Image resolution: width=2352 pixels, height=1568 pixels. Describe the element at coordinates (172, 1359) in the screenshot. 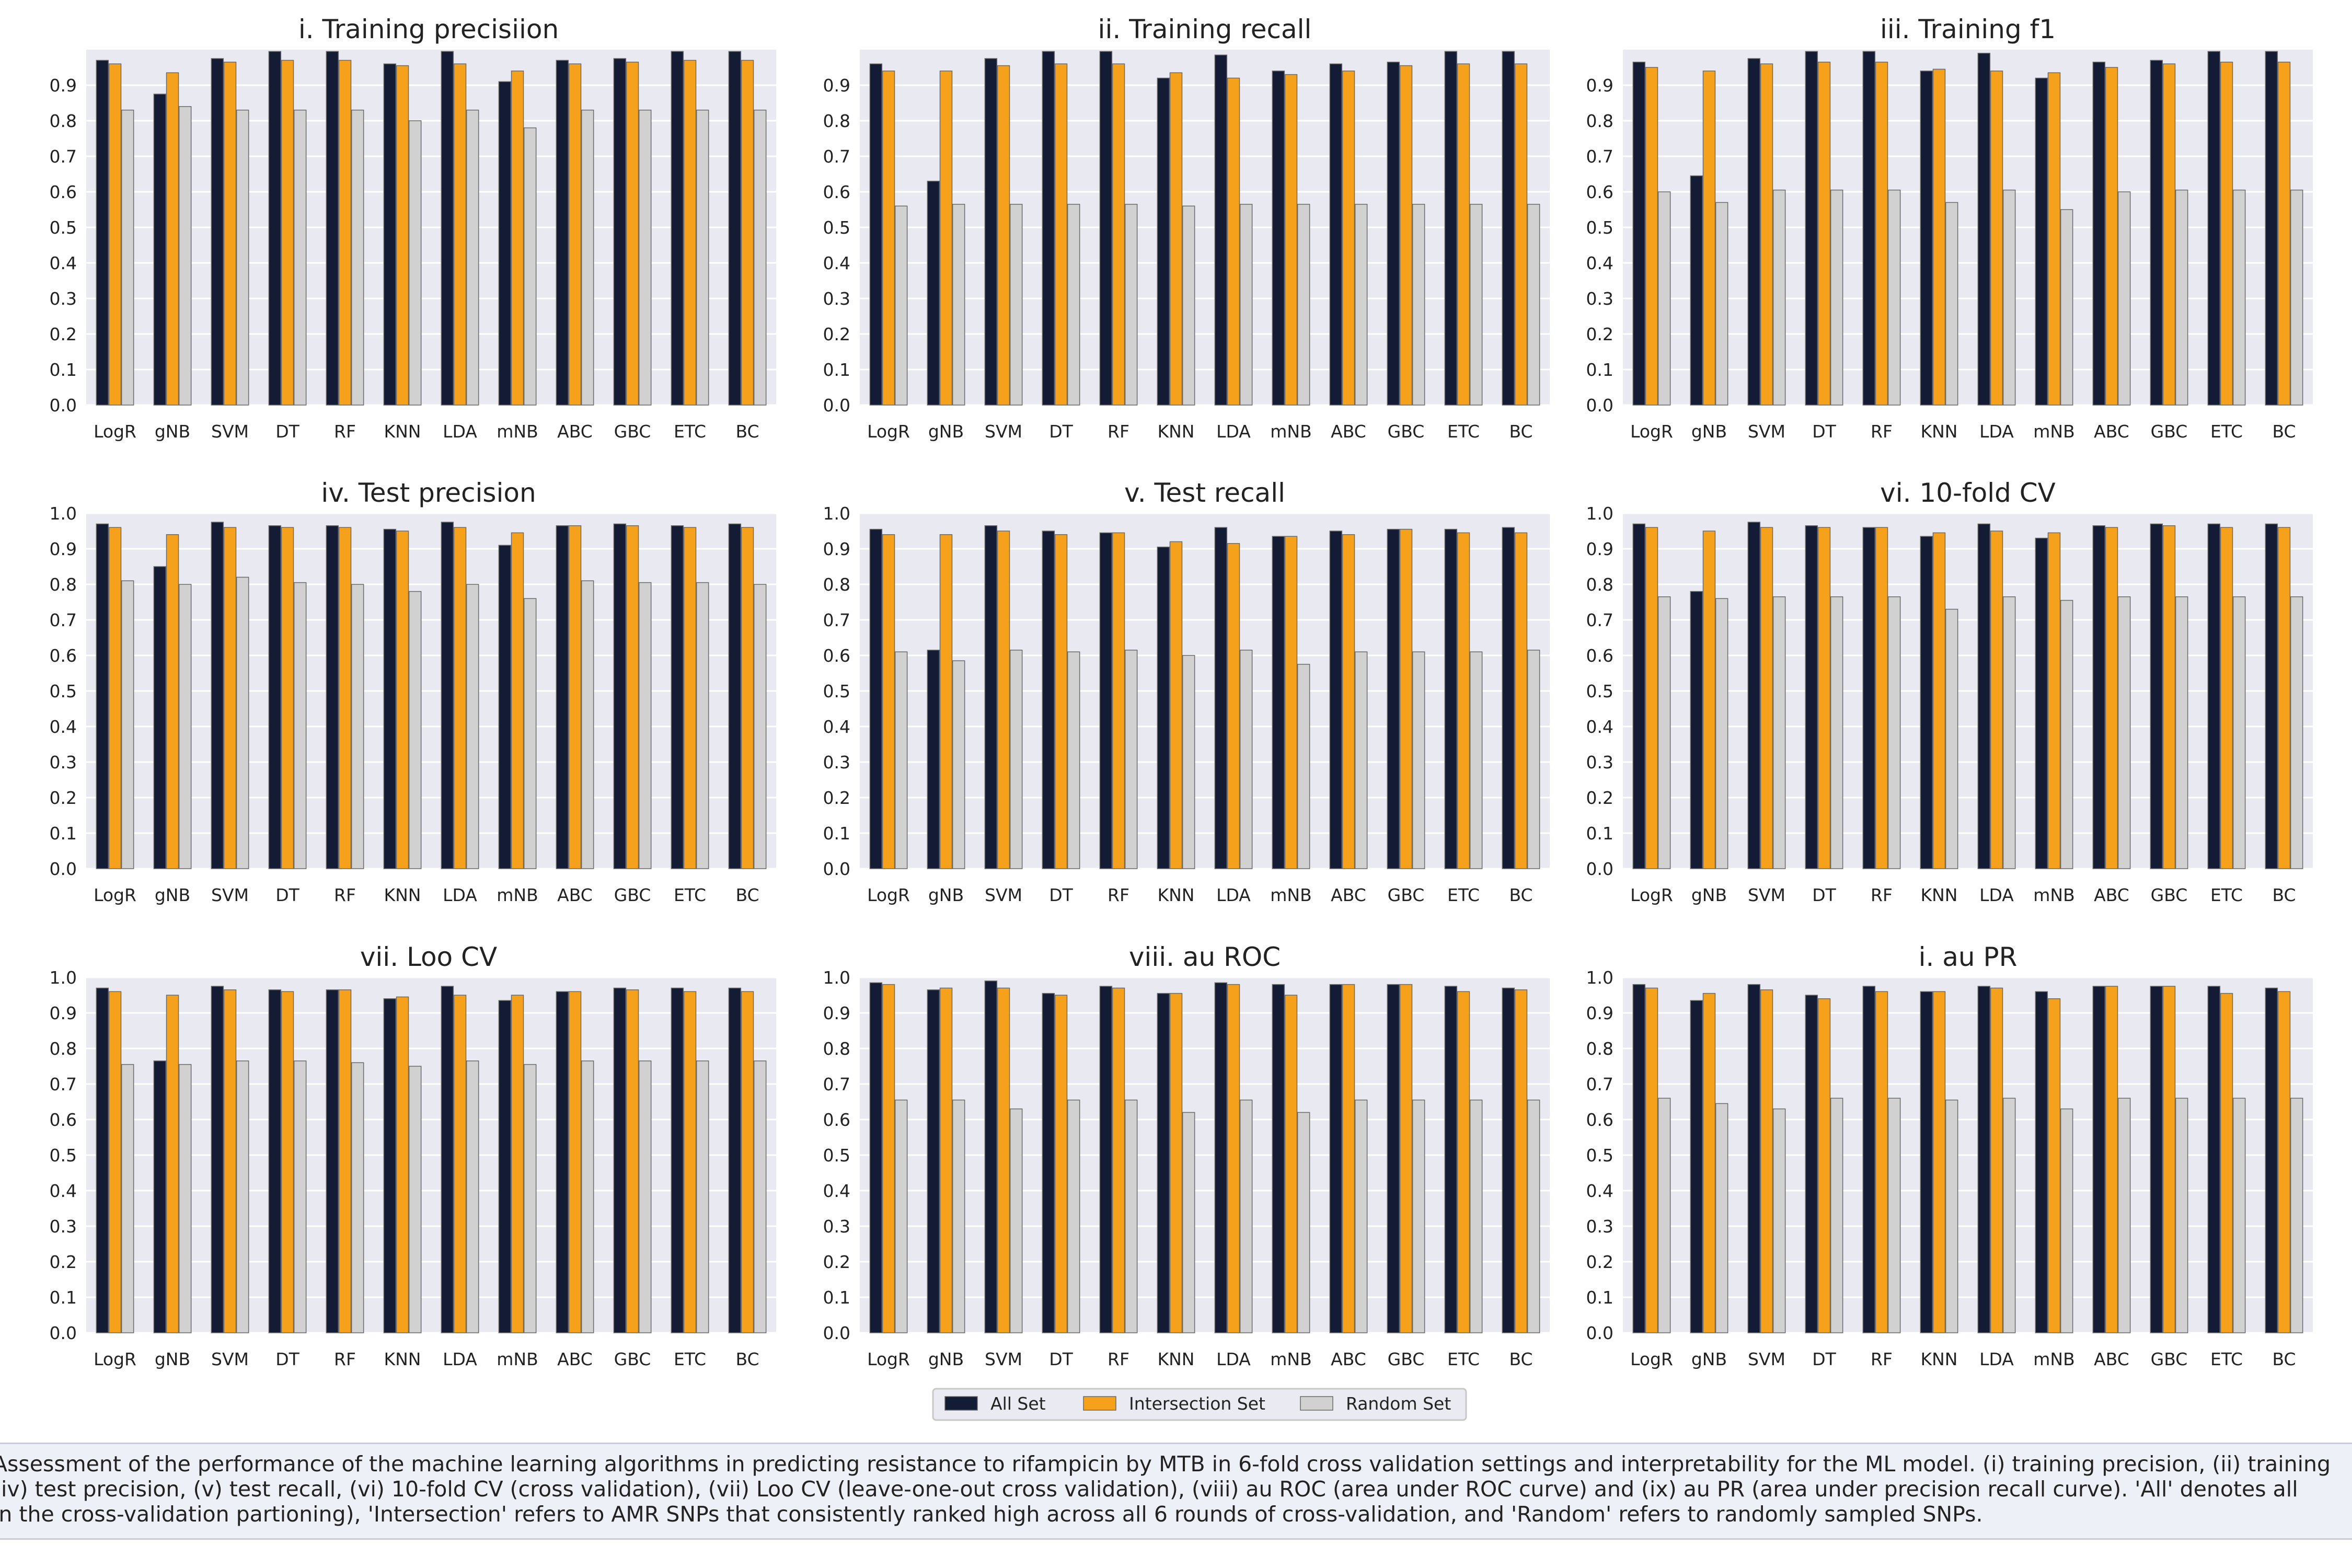

I see `x-tick-label: gNB` at that location.